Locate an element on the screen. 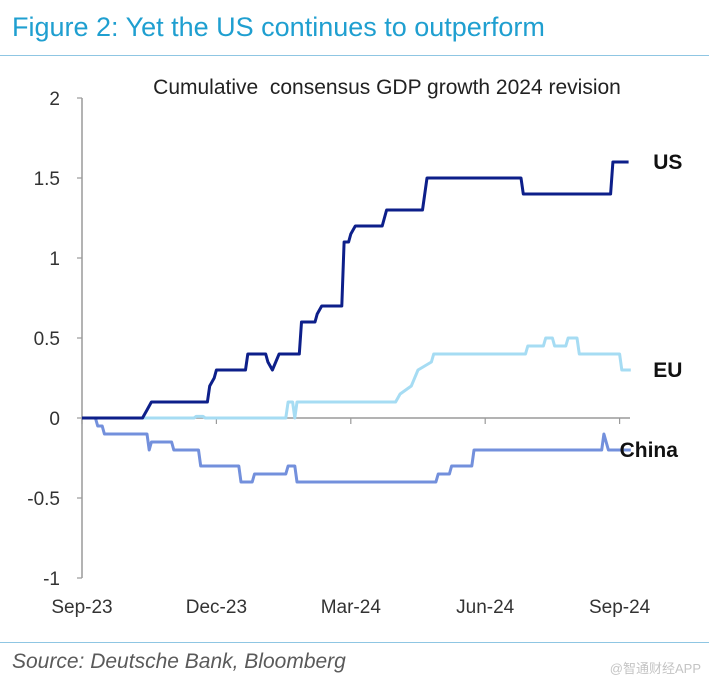  series-label-eu: EU is located at coordinates (667, 370).